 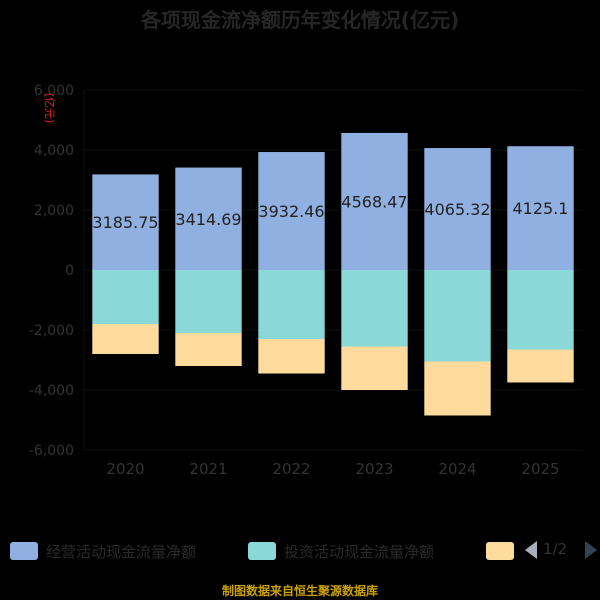 I want to click on legend-page-indicator: 1/2, so click(x=555, y=549).